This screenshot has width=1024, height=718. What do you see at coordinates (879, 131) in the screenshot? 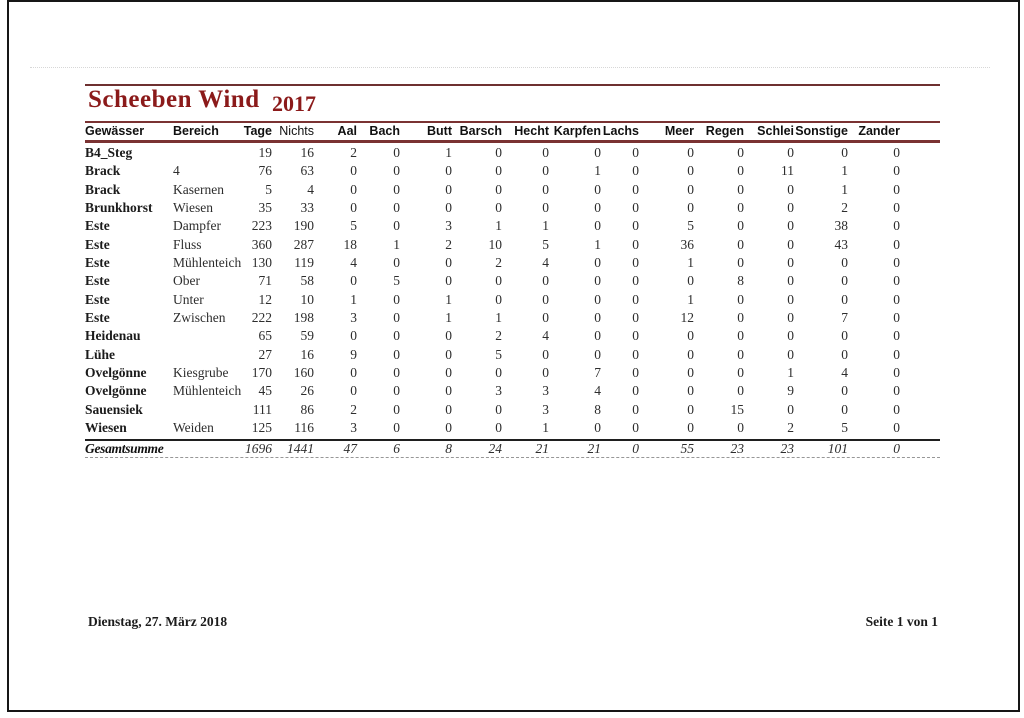
I see `column-header-zander: Zander` at bounding box center [879, 131].